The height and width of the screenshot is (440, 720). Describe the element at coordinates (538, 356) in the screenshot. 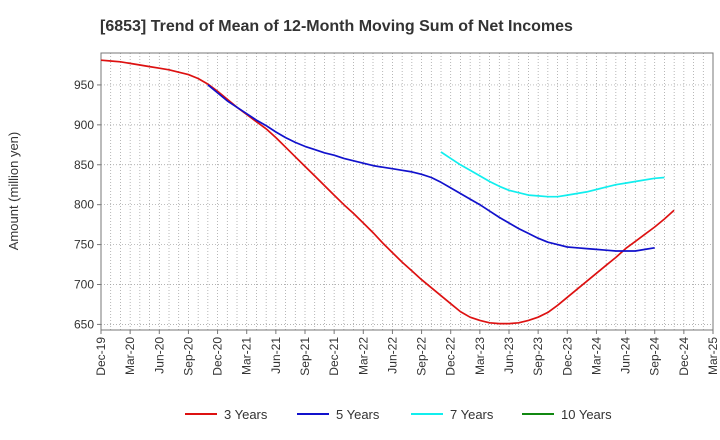

I see `x-tick-label: Sep-23` at that location.